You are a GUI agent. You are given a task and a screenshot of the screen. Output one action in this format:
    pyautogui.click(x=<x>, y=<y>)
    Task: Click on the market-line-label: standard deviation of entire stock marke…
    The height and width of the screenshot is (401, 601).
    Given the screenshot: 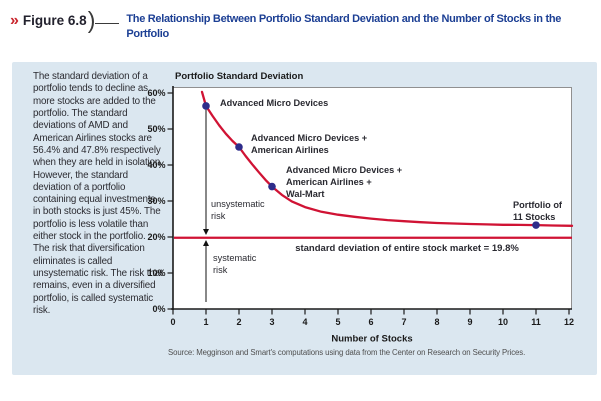 What is the action you would take?
    pyautogui.click(x=407, y=248)
    